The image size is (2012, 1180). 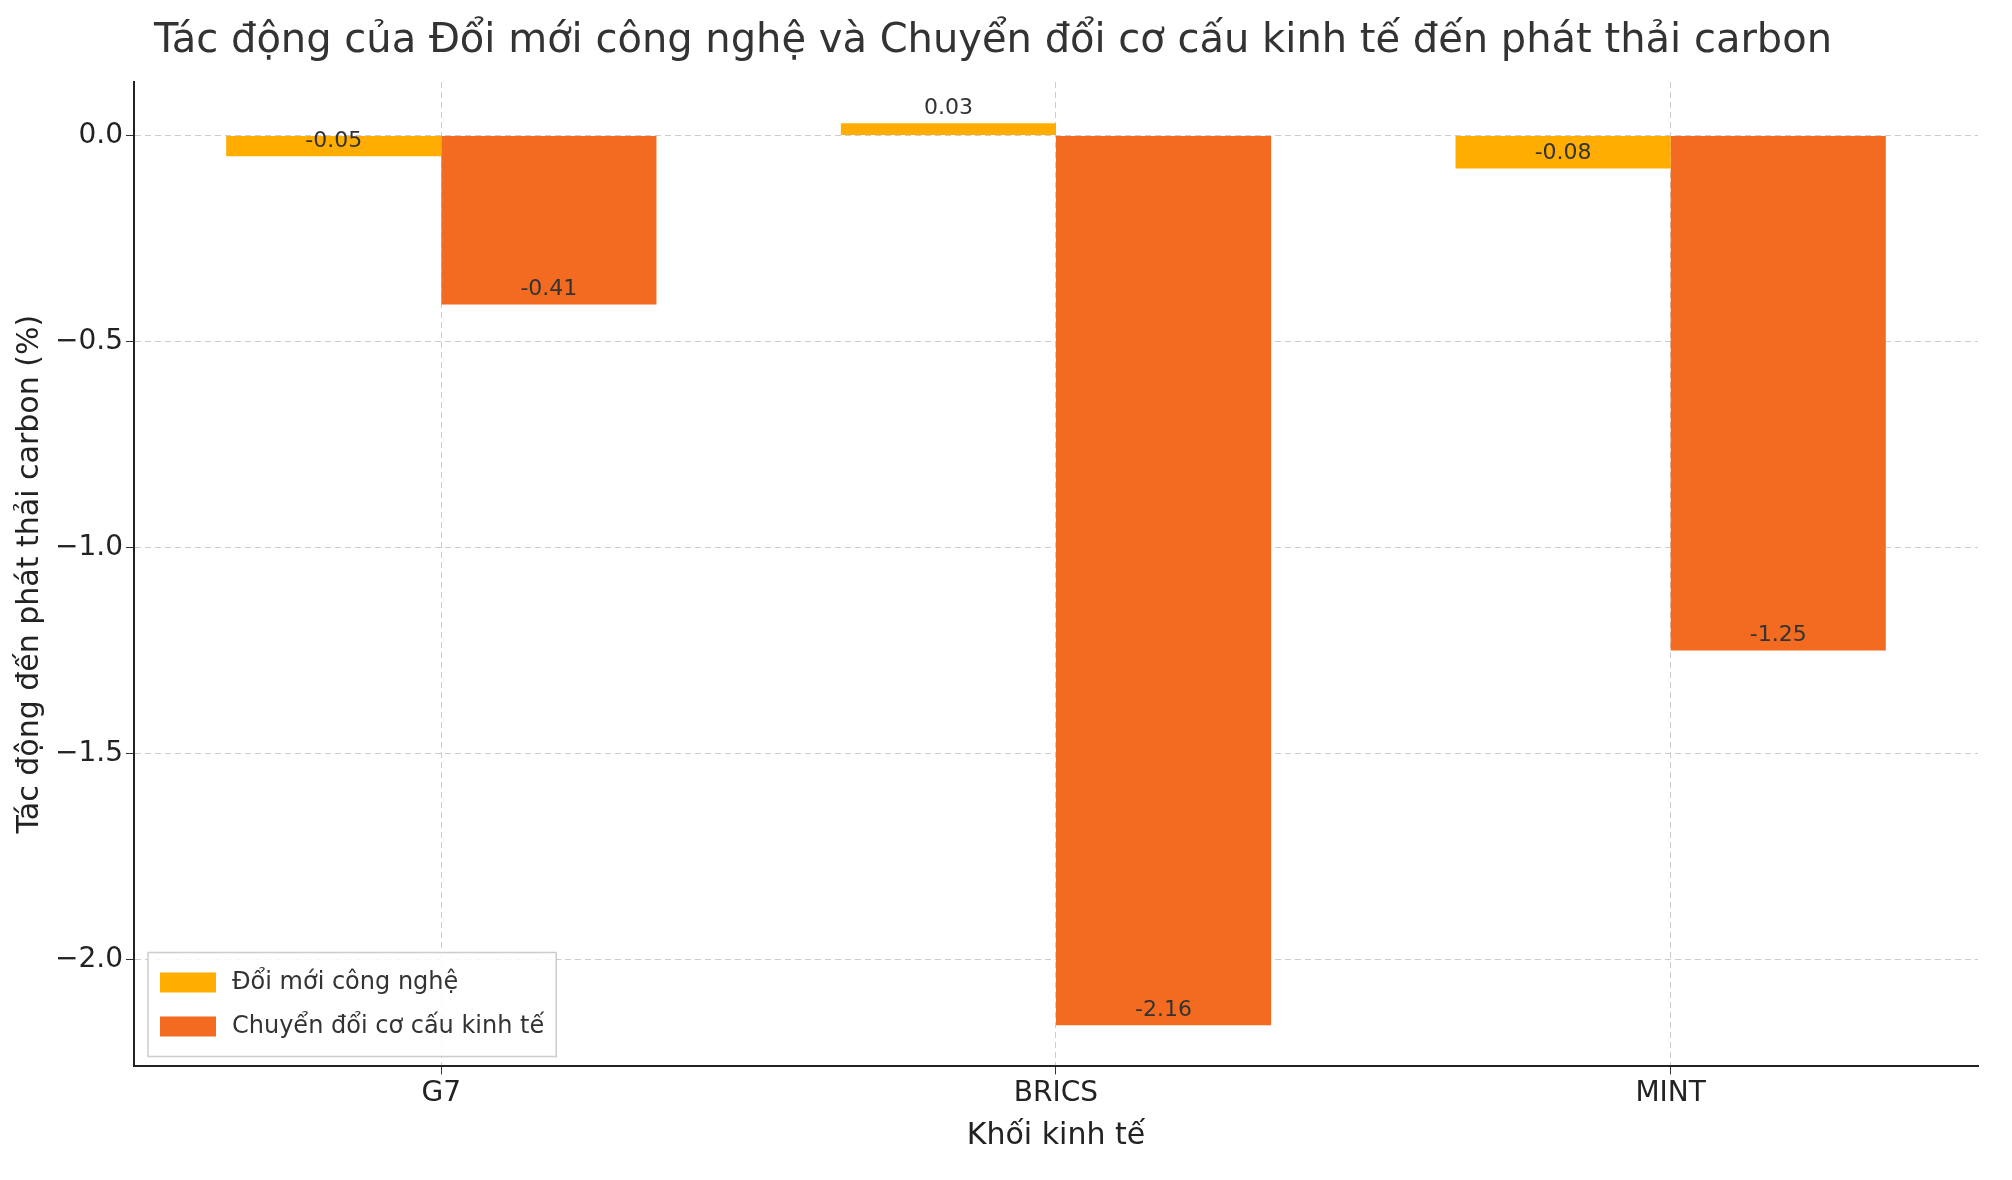 I want to click on legend-label: Chuyển đổi cơ cấu kinh tế, so click(x=388, y=1024).